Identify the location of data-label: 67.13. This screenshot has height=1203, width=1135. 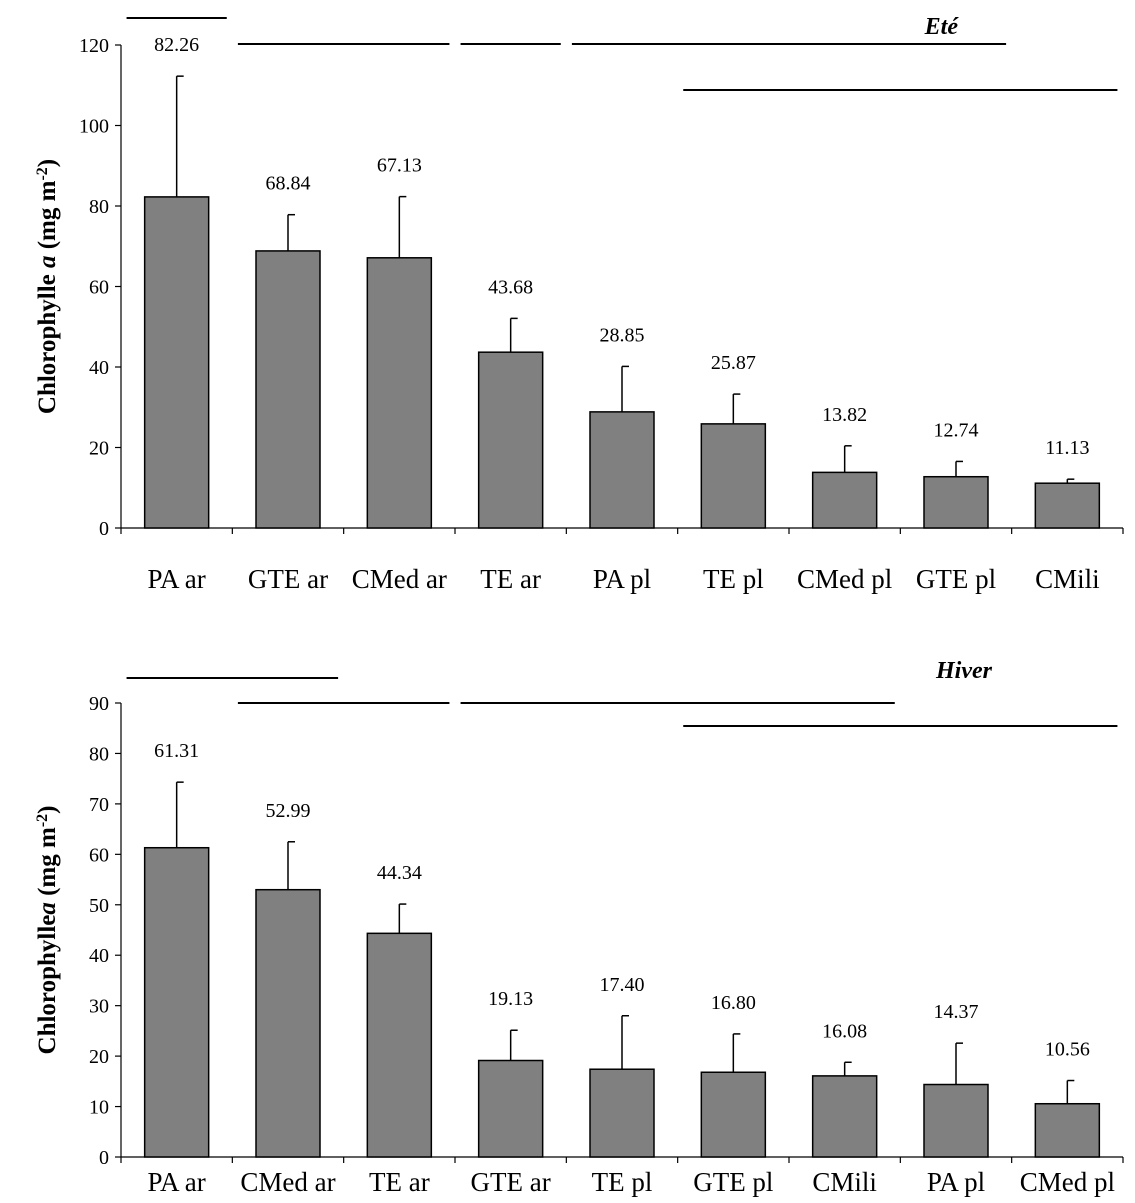
(399, 166).